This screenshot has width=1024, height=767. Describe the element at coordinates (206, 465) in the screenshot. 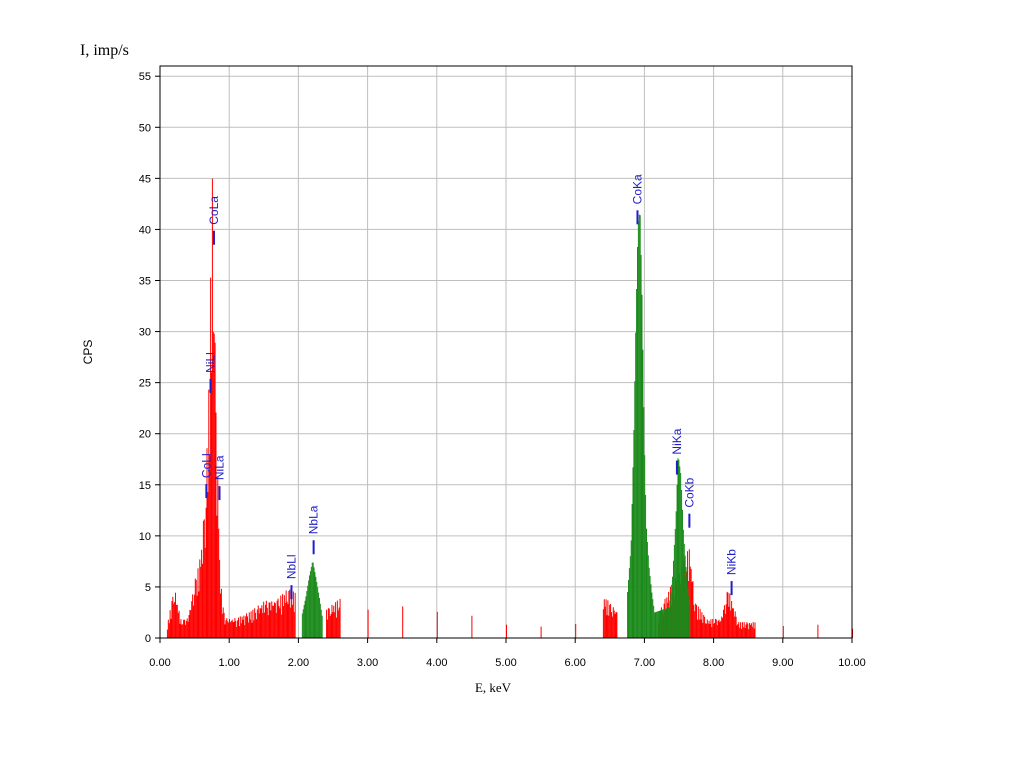

I see `peak-label: CoLl` at that location.